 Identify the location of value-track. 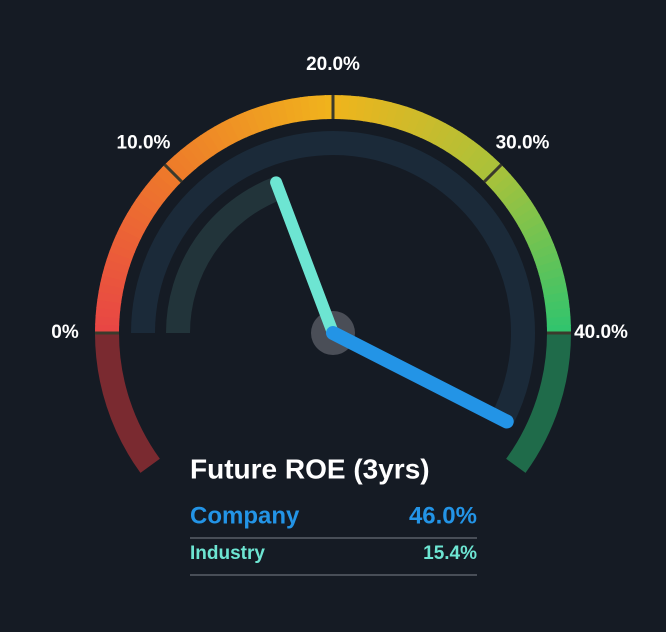
(224, 255).